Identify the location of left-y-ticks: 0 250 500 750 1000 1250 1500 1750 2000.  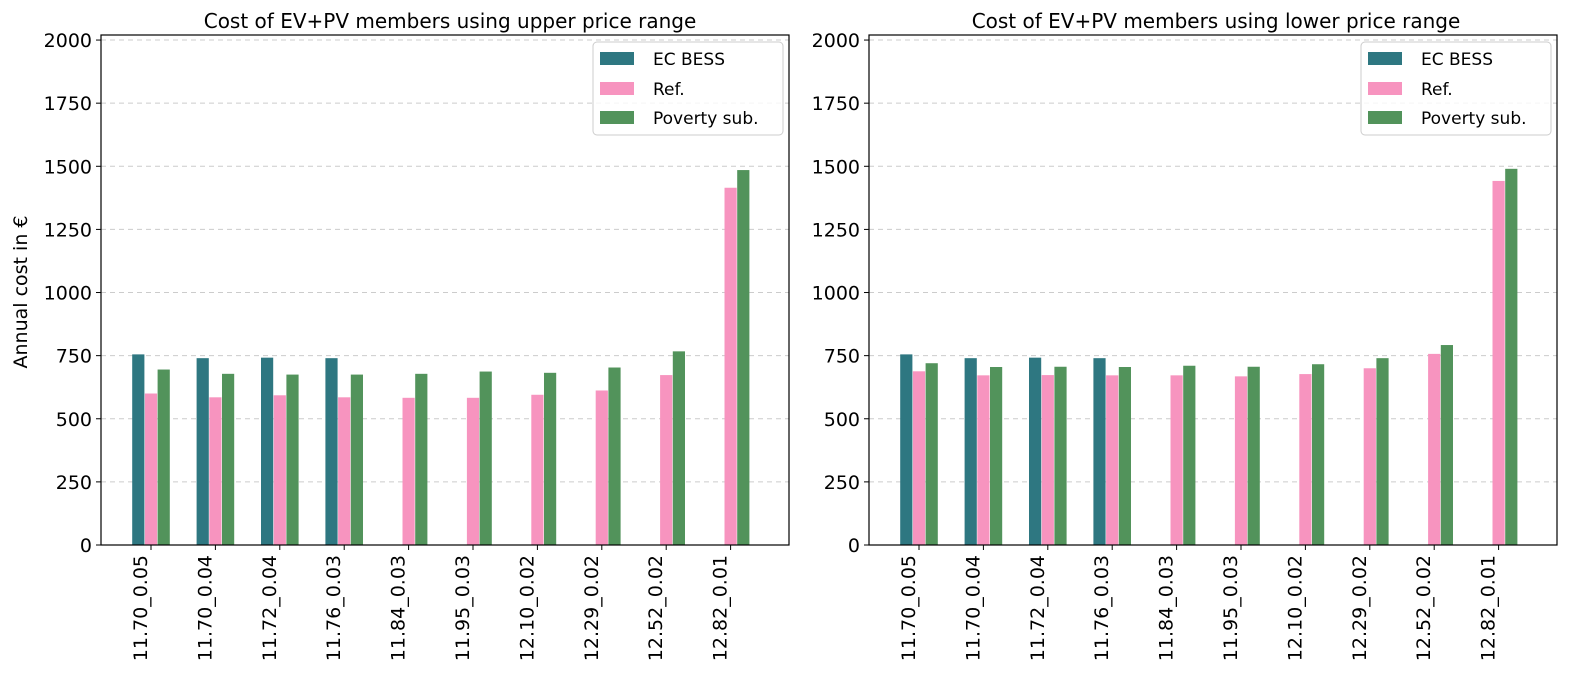
(72, 293).